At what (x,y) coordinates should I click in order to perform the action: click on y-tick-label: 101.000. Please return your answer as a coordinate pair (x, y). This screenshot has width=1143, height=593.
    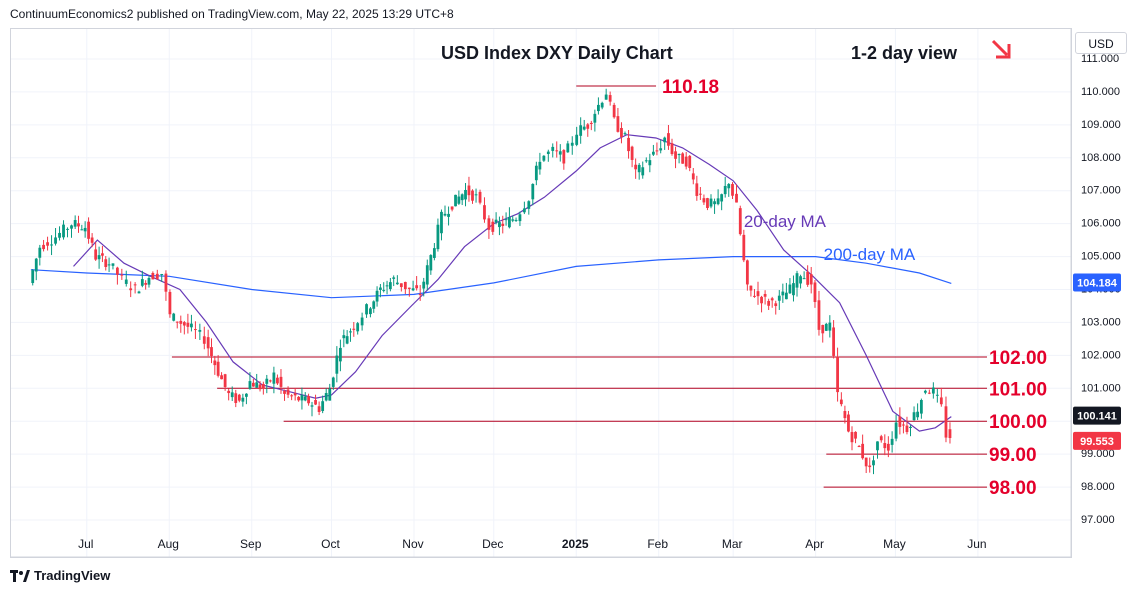
    Looking at the image, I should click on (1101, 388).